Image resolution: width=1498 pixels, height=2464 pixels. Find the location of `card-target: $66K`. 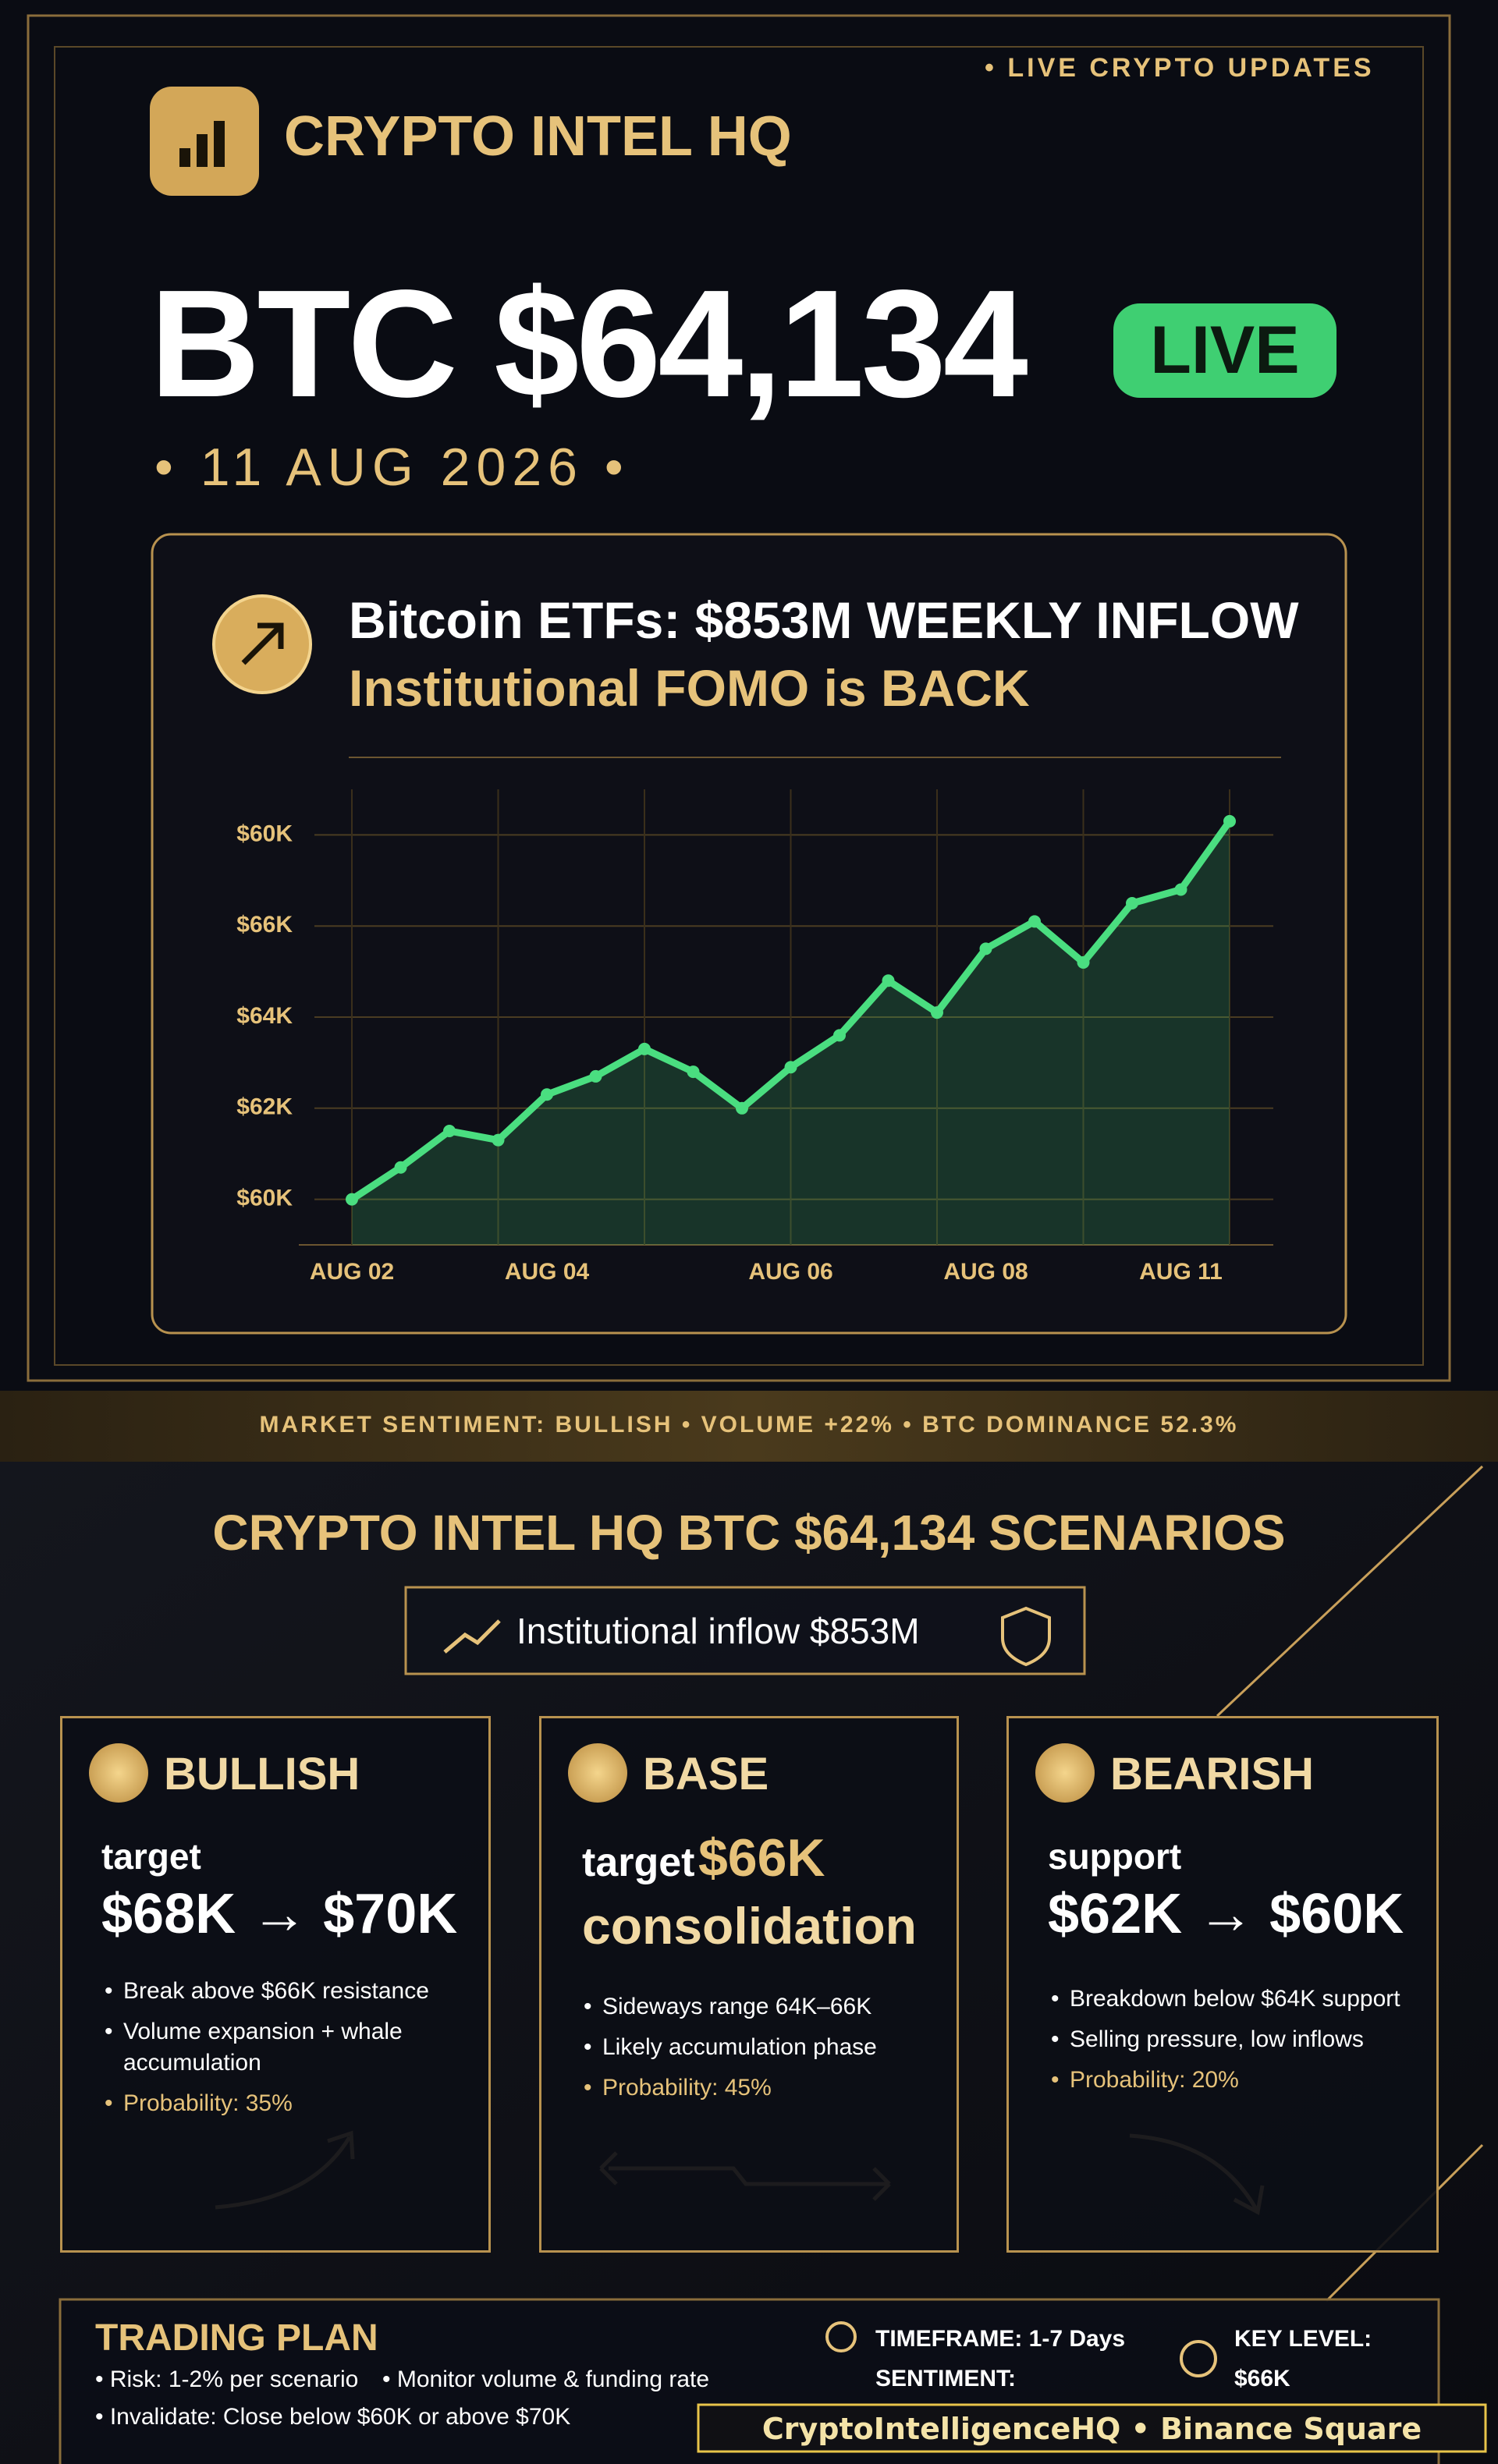

card-target: $66K is located at coordinates (761, 1858).